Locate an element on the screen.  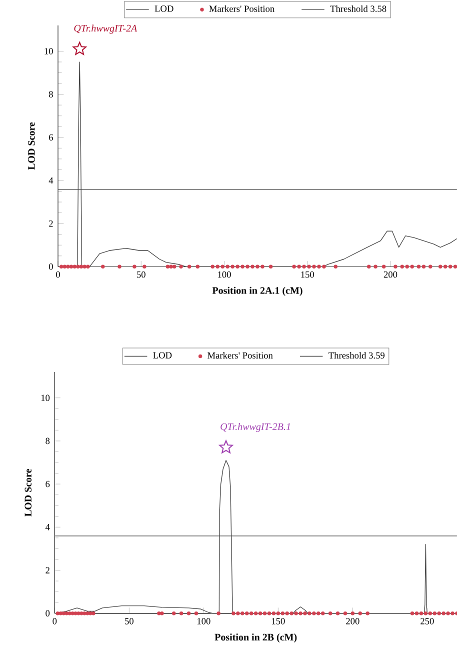
legend-label: Threshold 3.58 is located at coordinates (358, 8).